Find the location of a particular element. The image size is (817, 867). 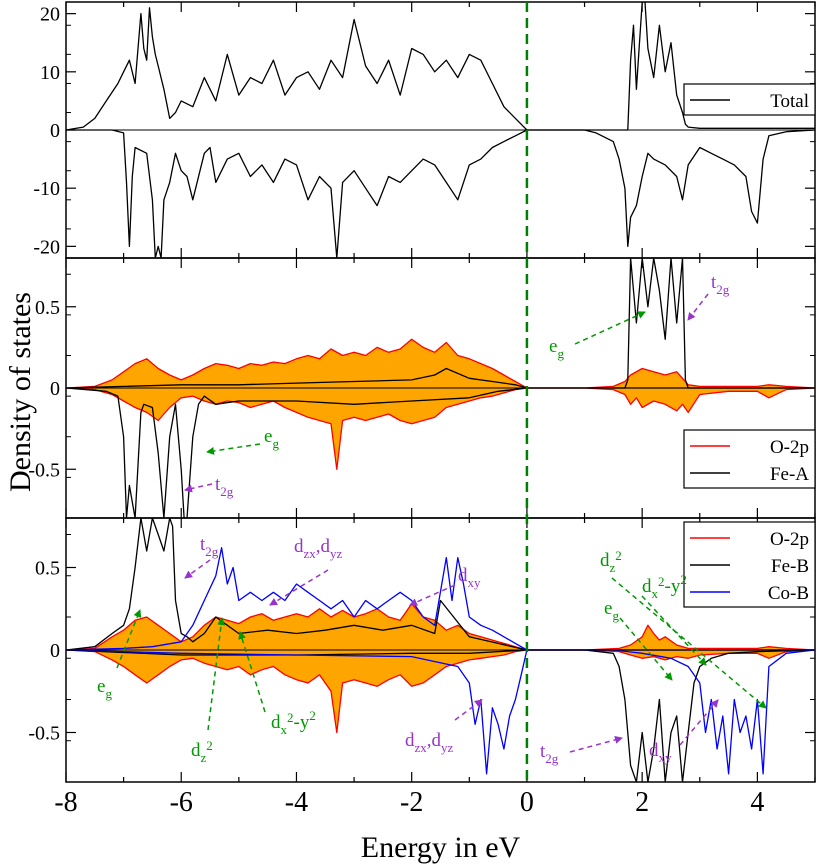

legend-box is located at coordinates (749, 459).